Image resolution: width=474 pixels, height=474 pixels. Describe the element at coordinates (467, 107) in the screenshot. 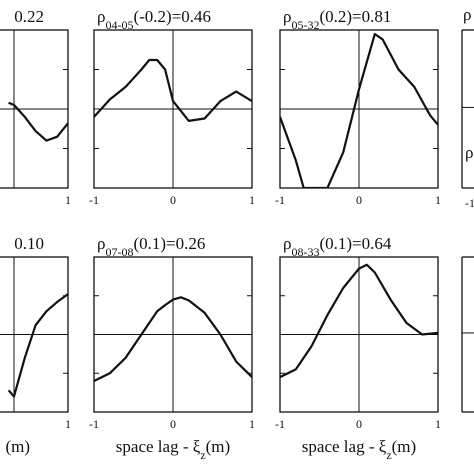

I see `partial-panel-1: ρ ρ -1` at that location.